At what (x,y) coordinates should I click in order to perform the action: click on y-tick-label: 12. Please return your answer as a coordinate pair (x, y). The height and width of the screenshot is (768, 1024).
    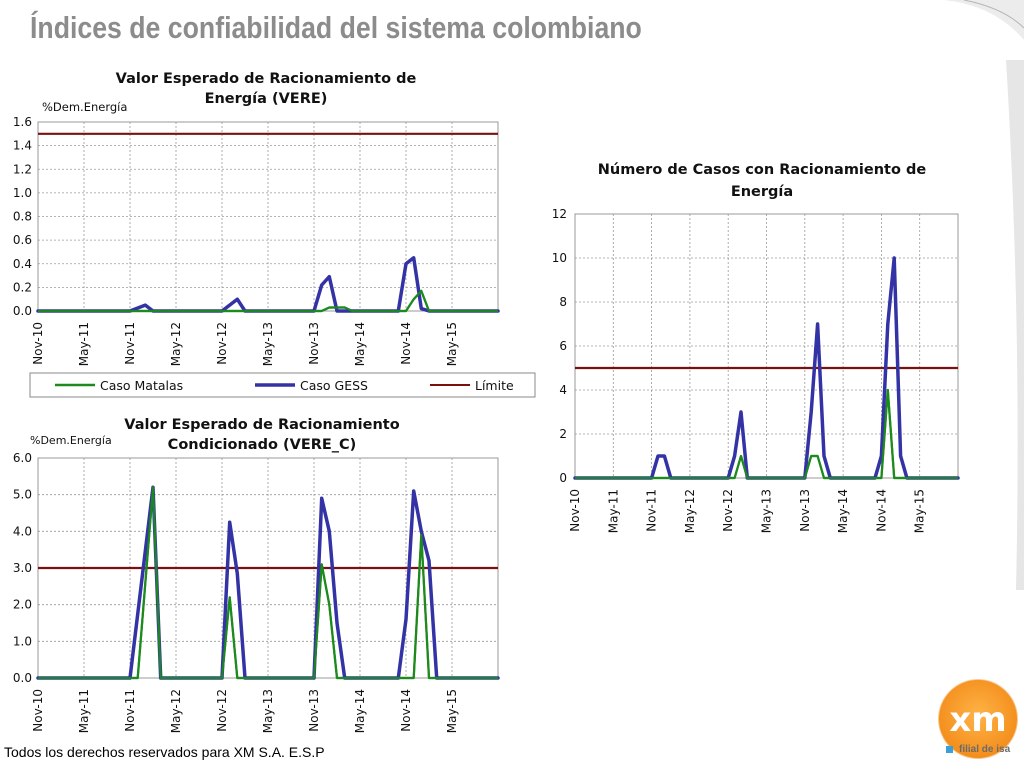
    Looking at the image, I should click on (559, 214).